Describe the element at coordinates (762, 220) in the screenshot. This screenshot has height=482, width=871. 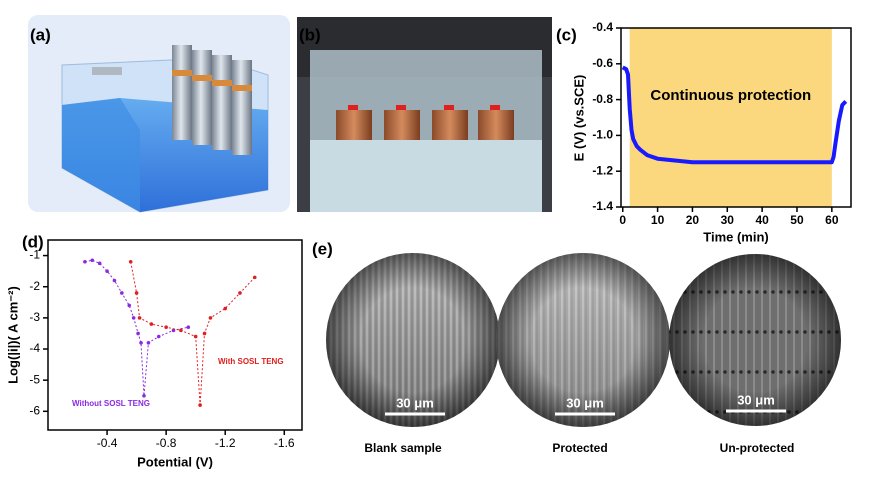
I see `x-tick-label: 40` at that location.